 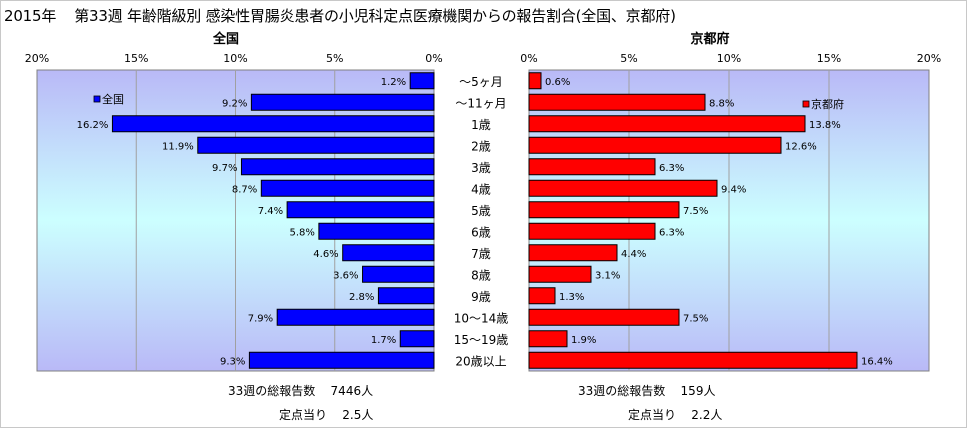 I want to click on national-value-label: 11.9%, so click(x=178, y=146).